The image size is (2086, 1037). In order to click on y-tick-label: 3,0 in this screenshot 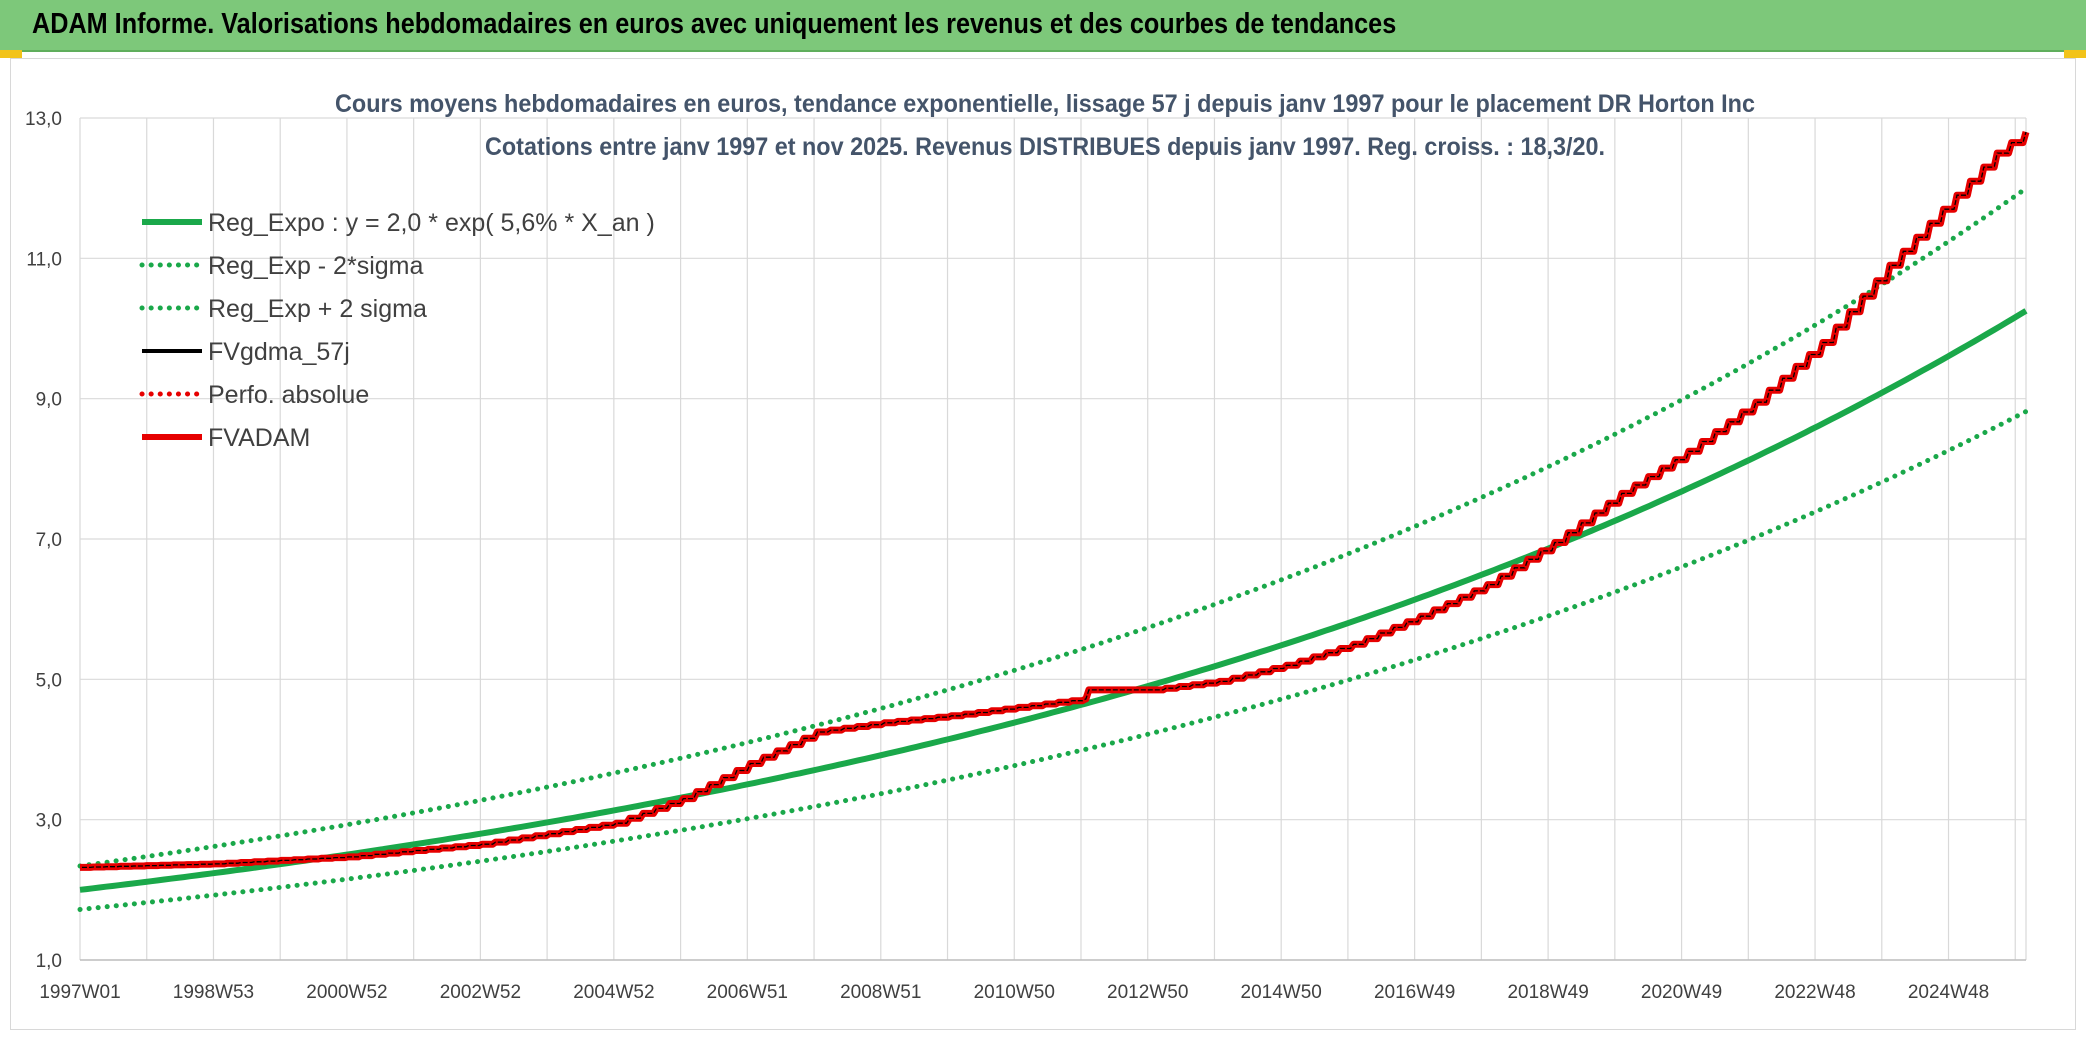, I will do `click(49, 821)`.